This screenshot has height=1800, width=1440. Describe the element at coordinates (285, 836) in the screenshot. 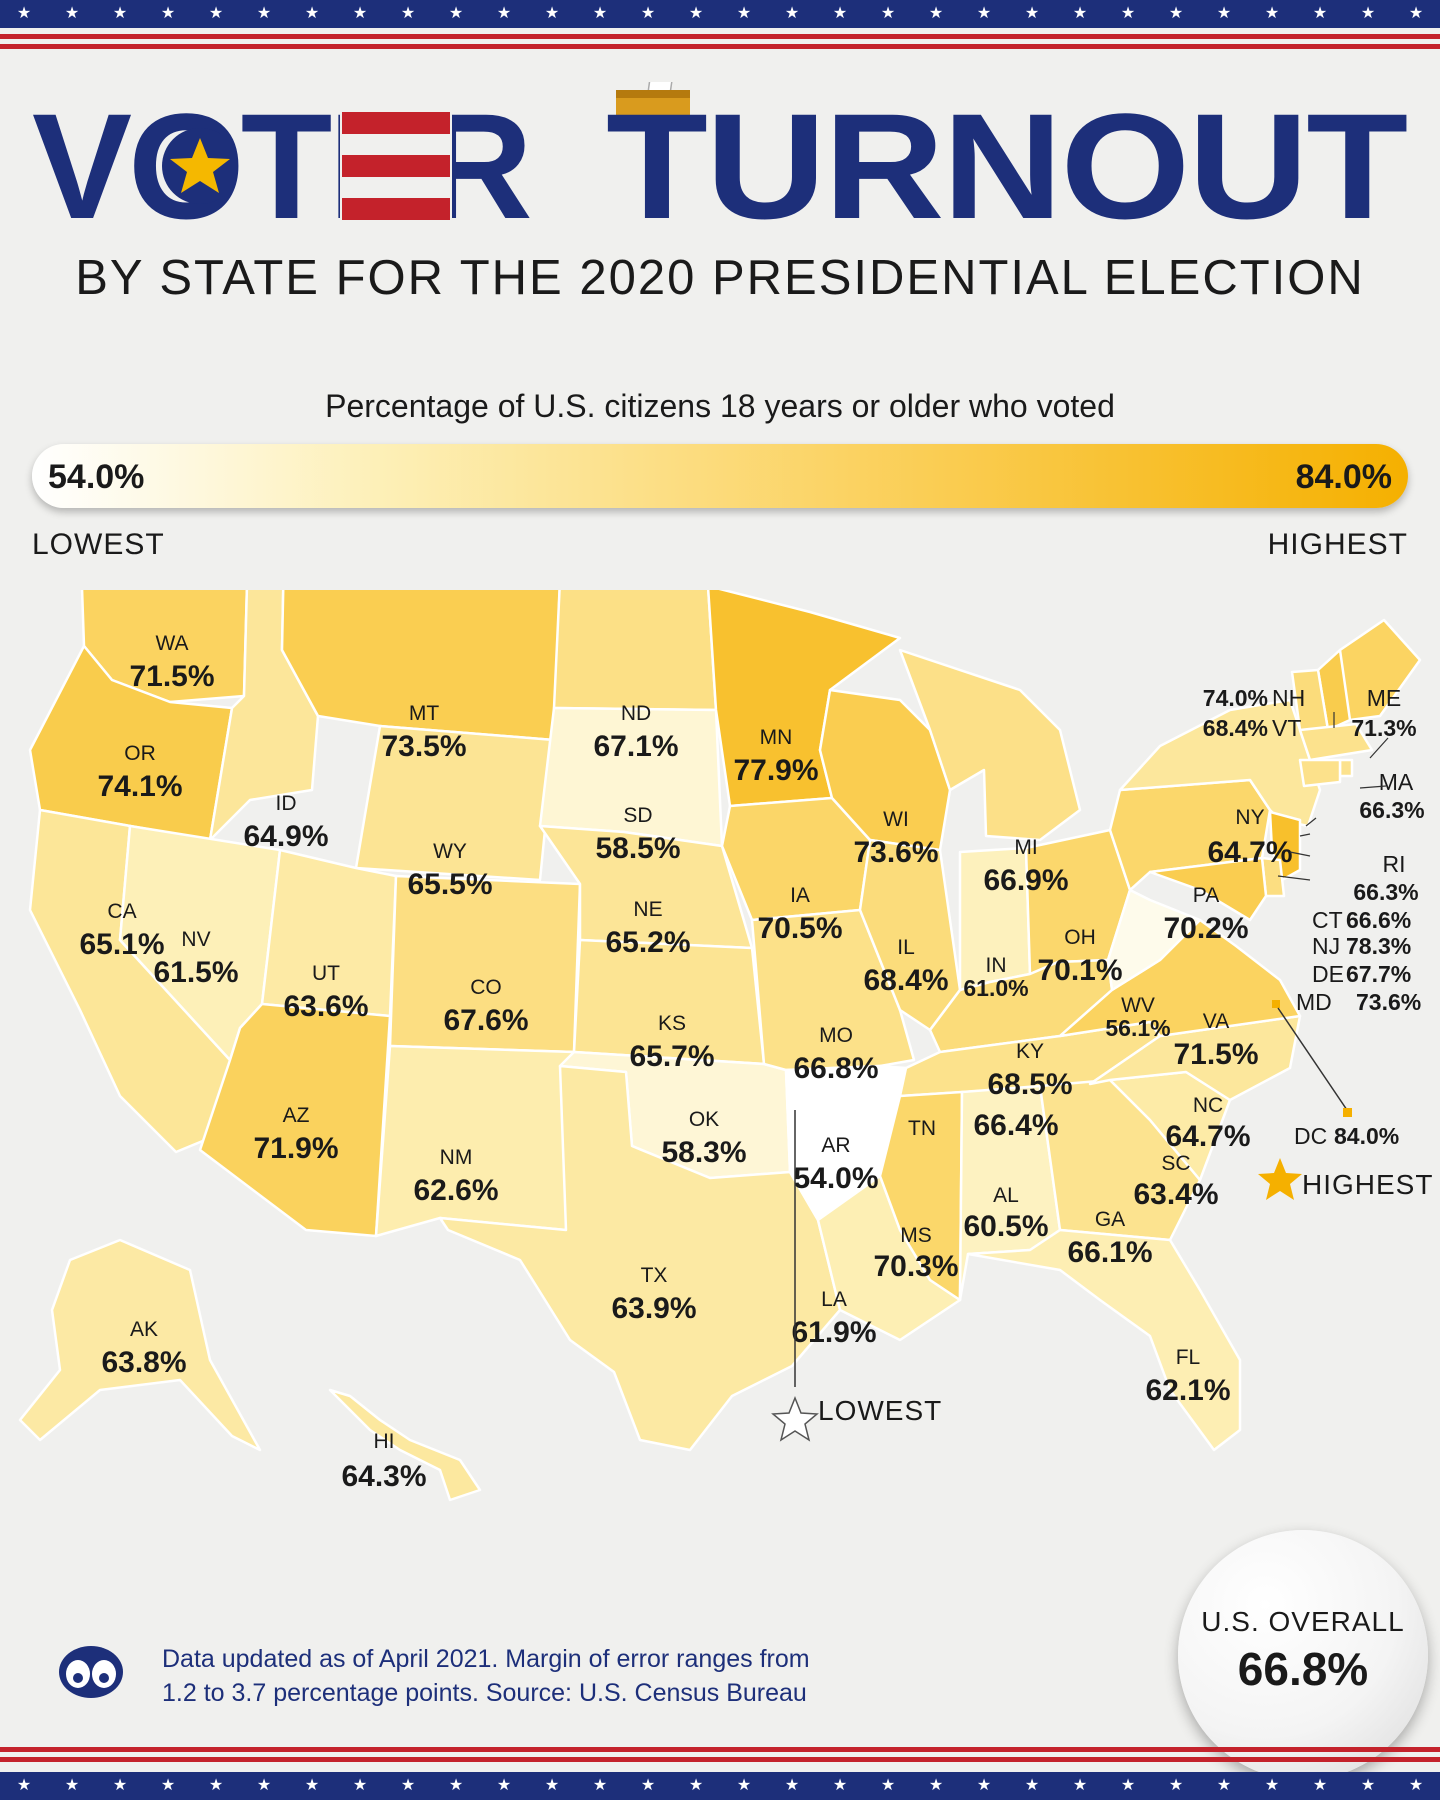

I see `state-value-id: 64.9%` at that location.